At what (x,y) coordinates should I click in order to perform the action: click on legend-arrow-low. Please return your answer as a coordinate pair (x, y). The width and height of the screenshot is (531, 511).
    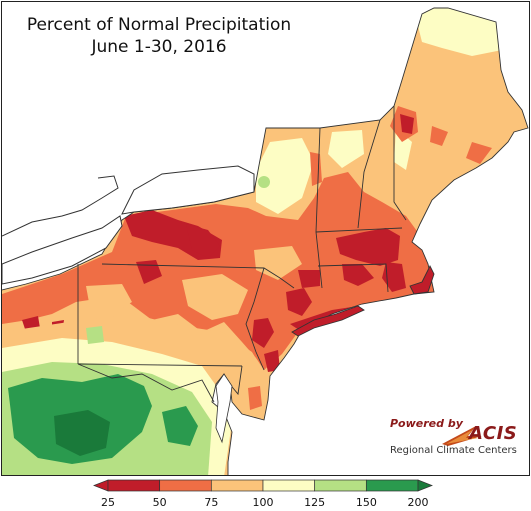
    Looking at the image, I should click on (101, 485).